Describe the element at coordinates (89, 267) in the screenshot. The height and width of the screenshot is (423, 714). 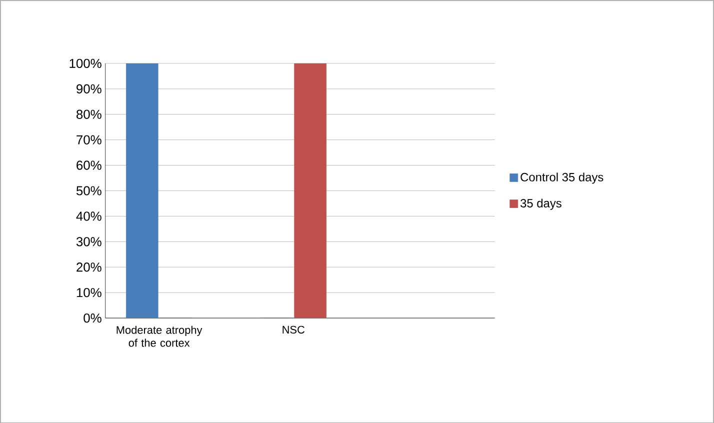
I see `y-tick-label: 20%` at that location.